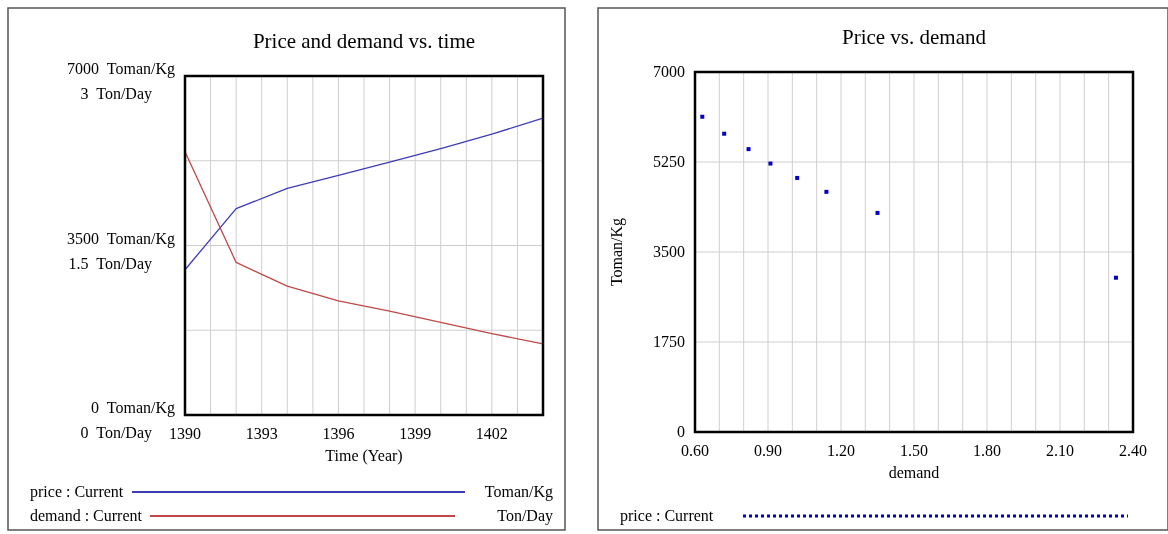 The width and height of the screenshot is (1168, 534). Describe the element at coordinates (185, 433) in the screenshot. I see `x-tick-label: 1390` at that location.